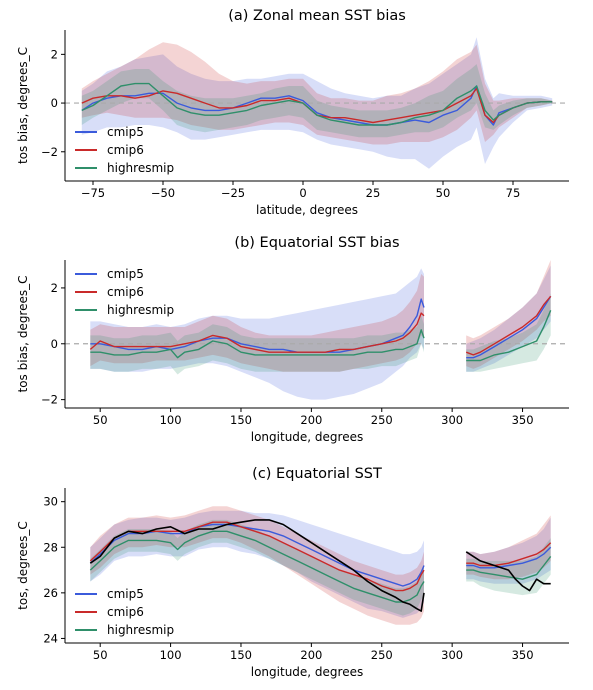 The width and height of the screenshot is (593, 690). Describe the element at coordinates (50, 502) in the screenshot. I see `y-tick-label: 30` at that location.